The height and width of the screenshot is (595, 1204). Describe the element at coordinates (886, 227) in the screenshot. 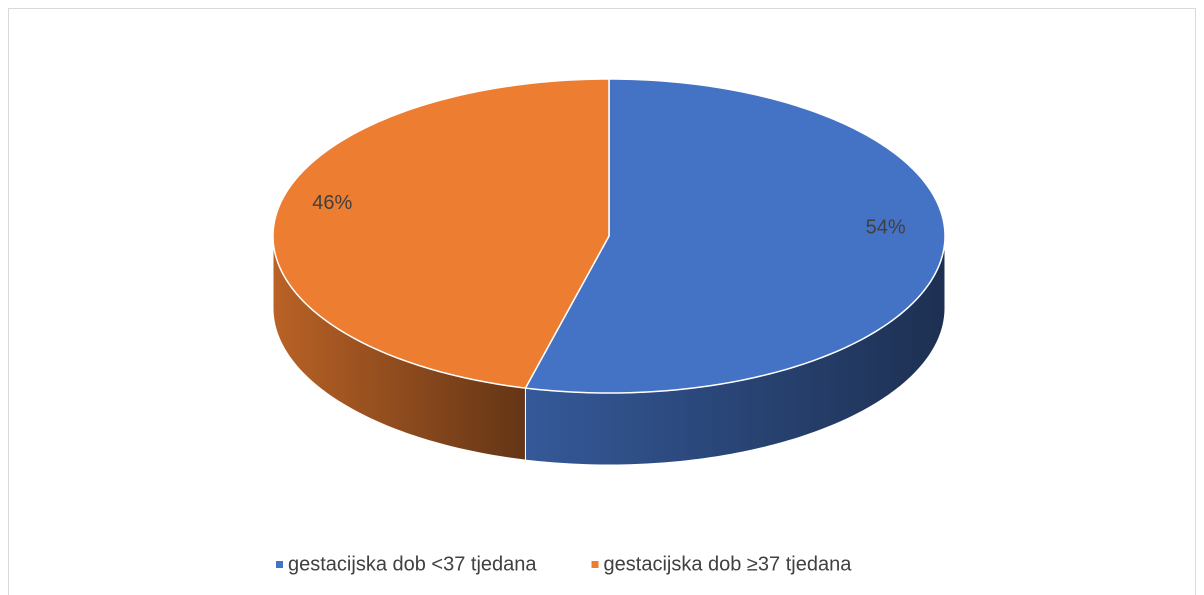

I see `data-label: 54%` at that location.